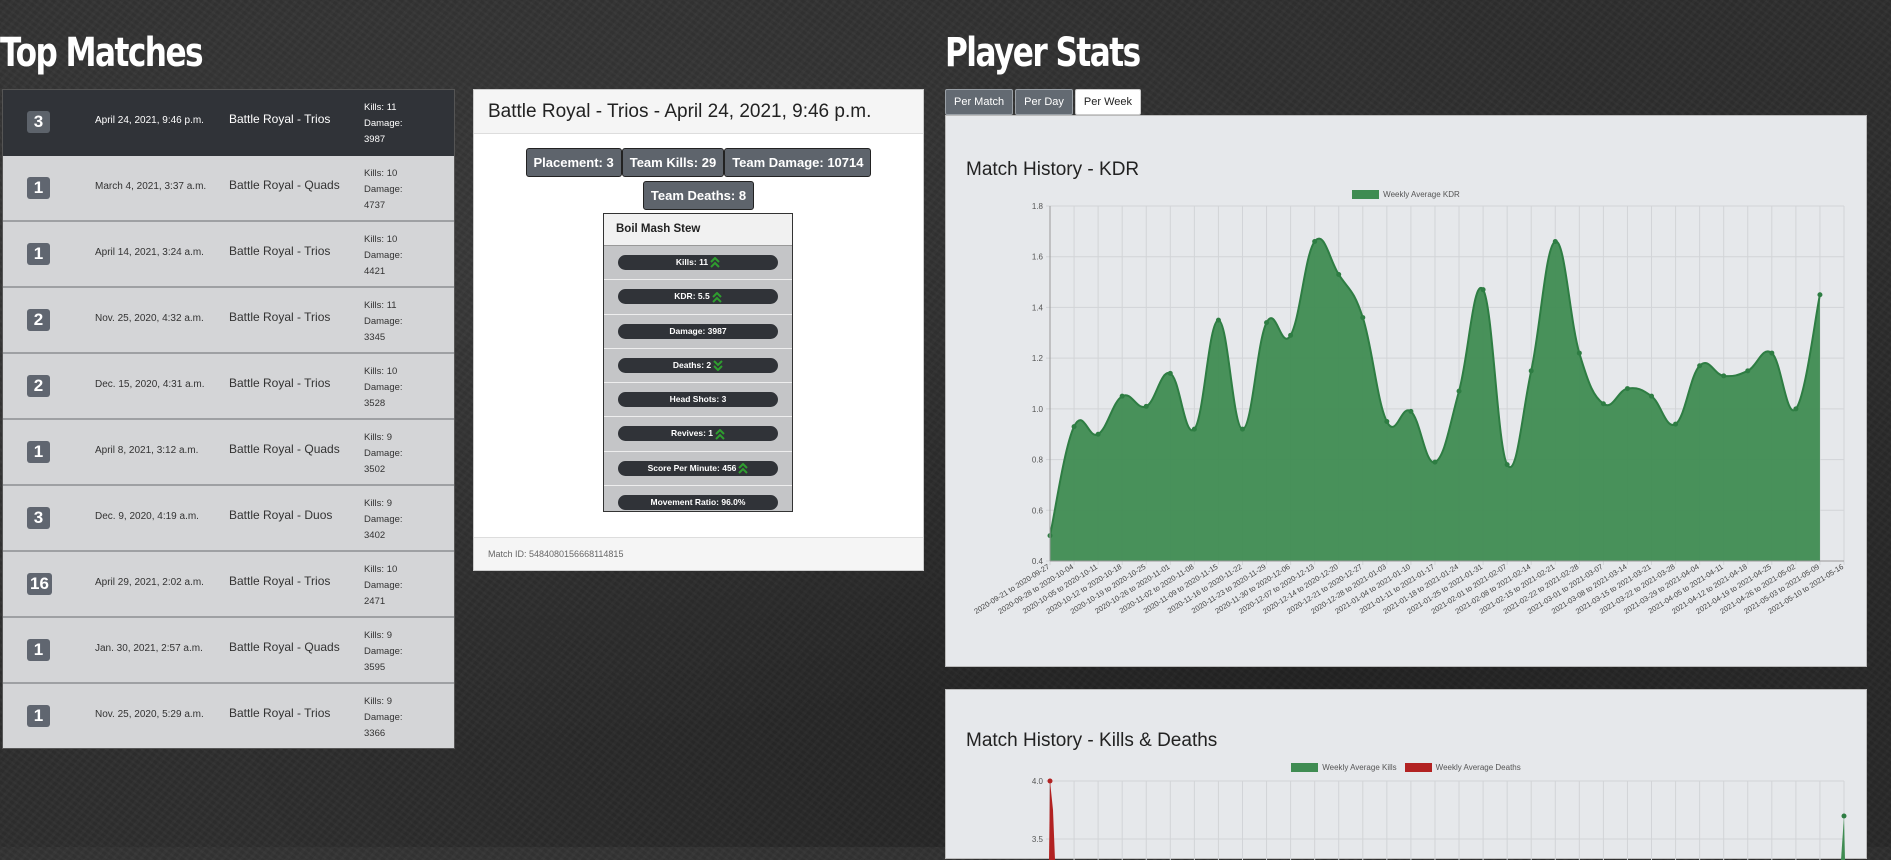 Image resolution: width=1891 pixels, height=860 pixels. What do you see at coordinates (1038, 409) in the screenshot?
I see `y-tick-label: 1.0` at bounding box center [1038, 409].